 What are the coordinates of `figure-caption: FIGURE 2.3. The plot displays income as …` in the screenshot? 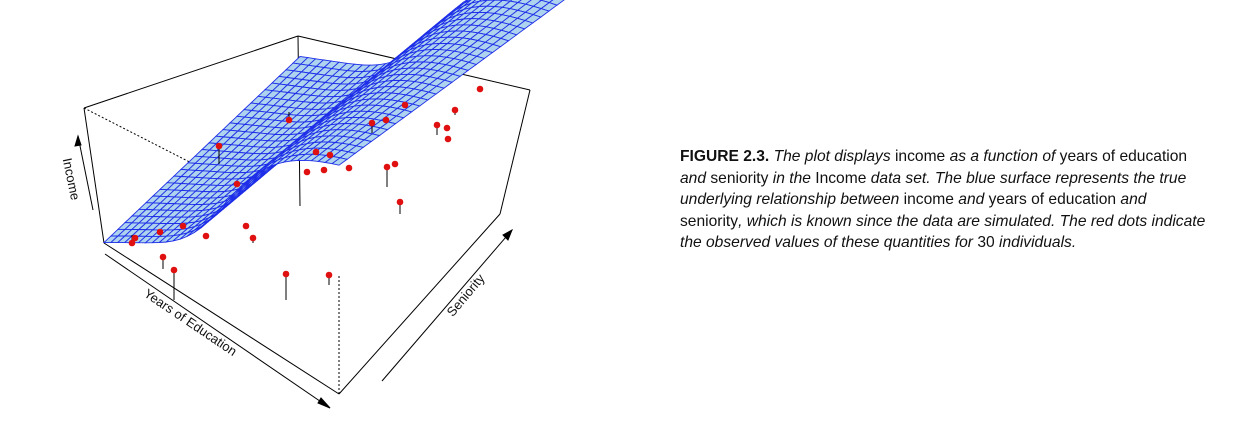 It's located at (945, 200).